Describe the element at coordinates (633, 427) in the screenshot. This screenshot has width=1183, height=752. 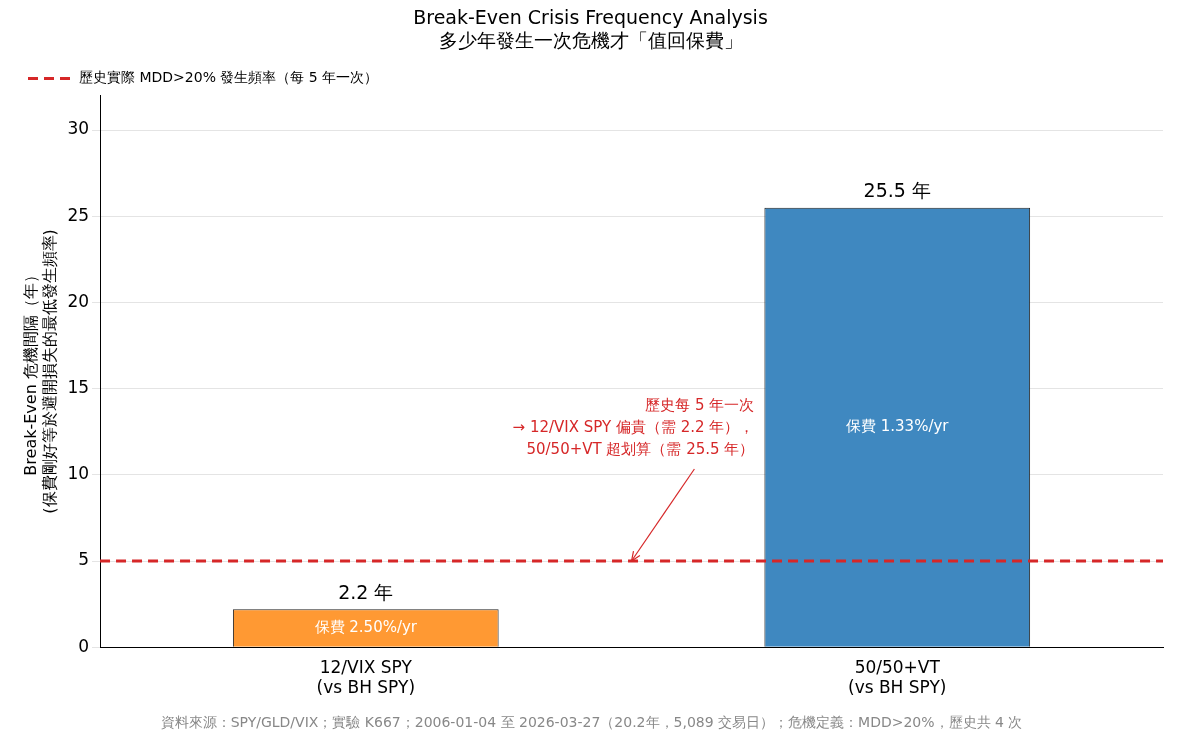
I see `annotation: 歷史每 5 年一次 → 12/VIX SPY 偏貴（需 2.2 年）， 50/50+VT 超划算（需 25.5 年）` at that location.